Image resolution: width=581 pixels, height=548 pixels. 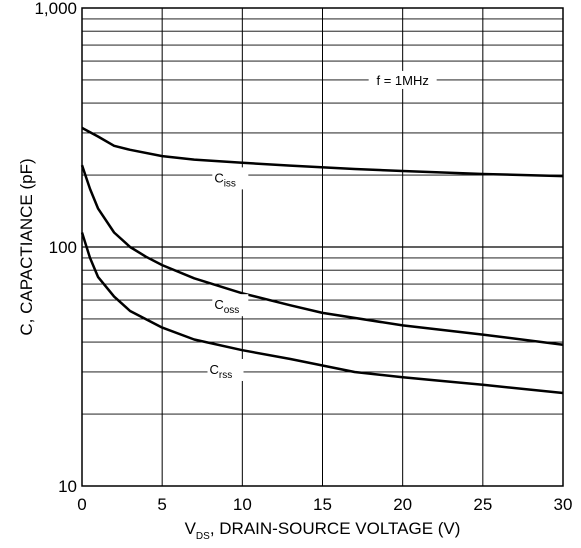 What do you see at coordinates (482, 504) in the screenshot?
I see `x-tick-label: 25` at bounding box center [482, 504].